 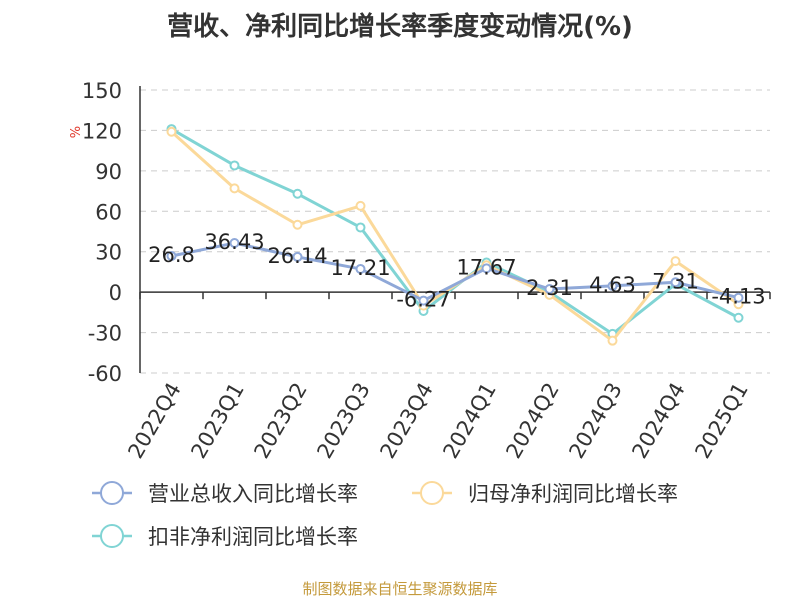 What do you see at coordinates (102, 131) in the screenshot?
I see `y-tick-label: 120` at bounding box center [102, 131].